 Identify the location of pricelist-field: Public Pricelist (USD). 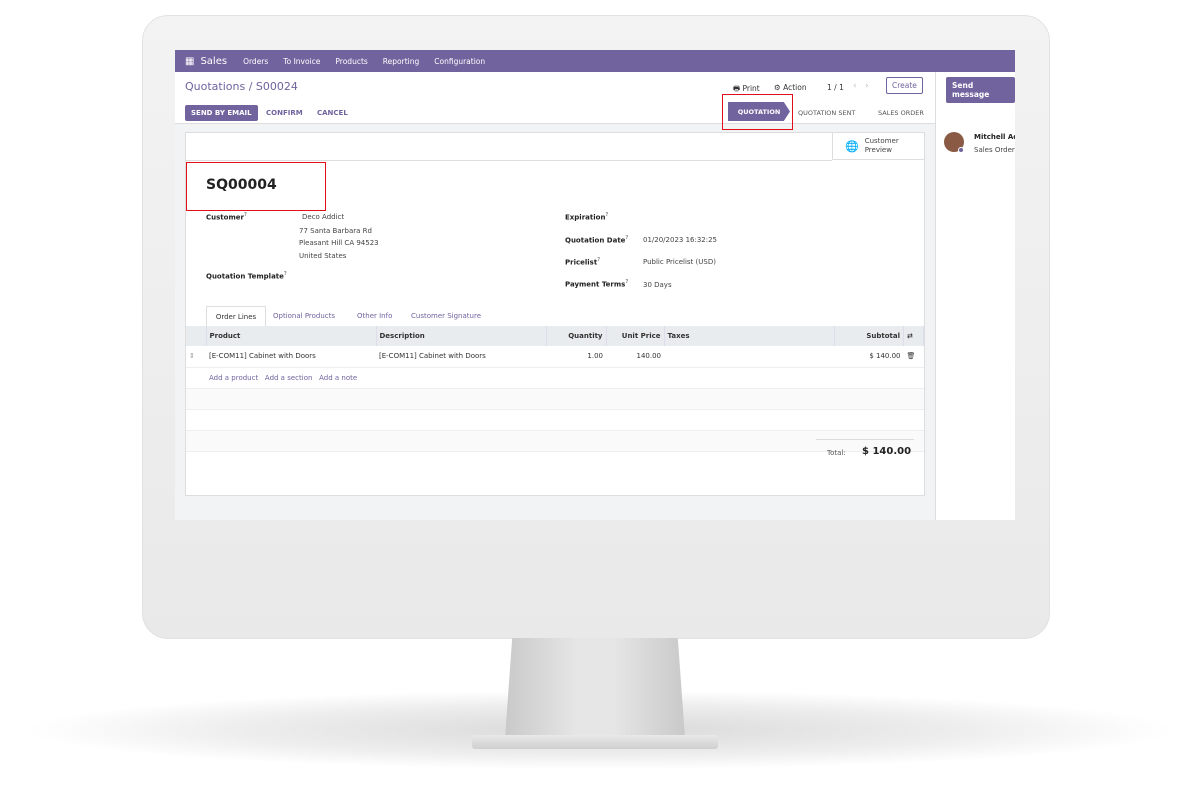
(679, 262).